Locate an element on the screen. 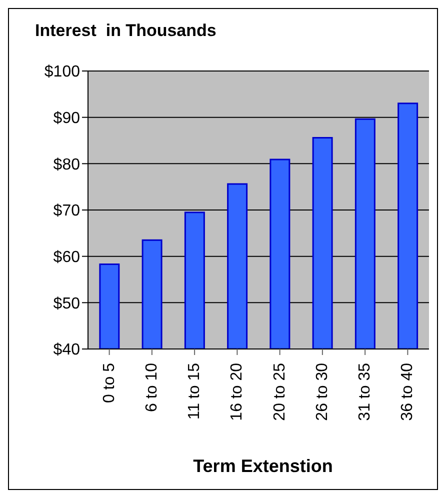  x-tick-label: 11 to 15 is located at coordinates (195, 391).